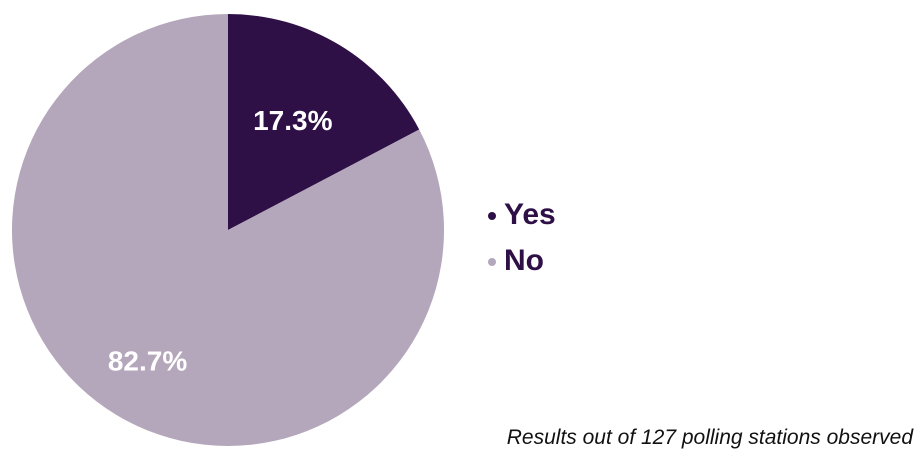 Image resolution: width=923 pixels, height=452 pixels. What do you see at coordinates (530, 214) in the screenshot?
I see `legend-label-yes: Yes` at bounding box center [530, 214].